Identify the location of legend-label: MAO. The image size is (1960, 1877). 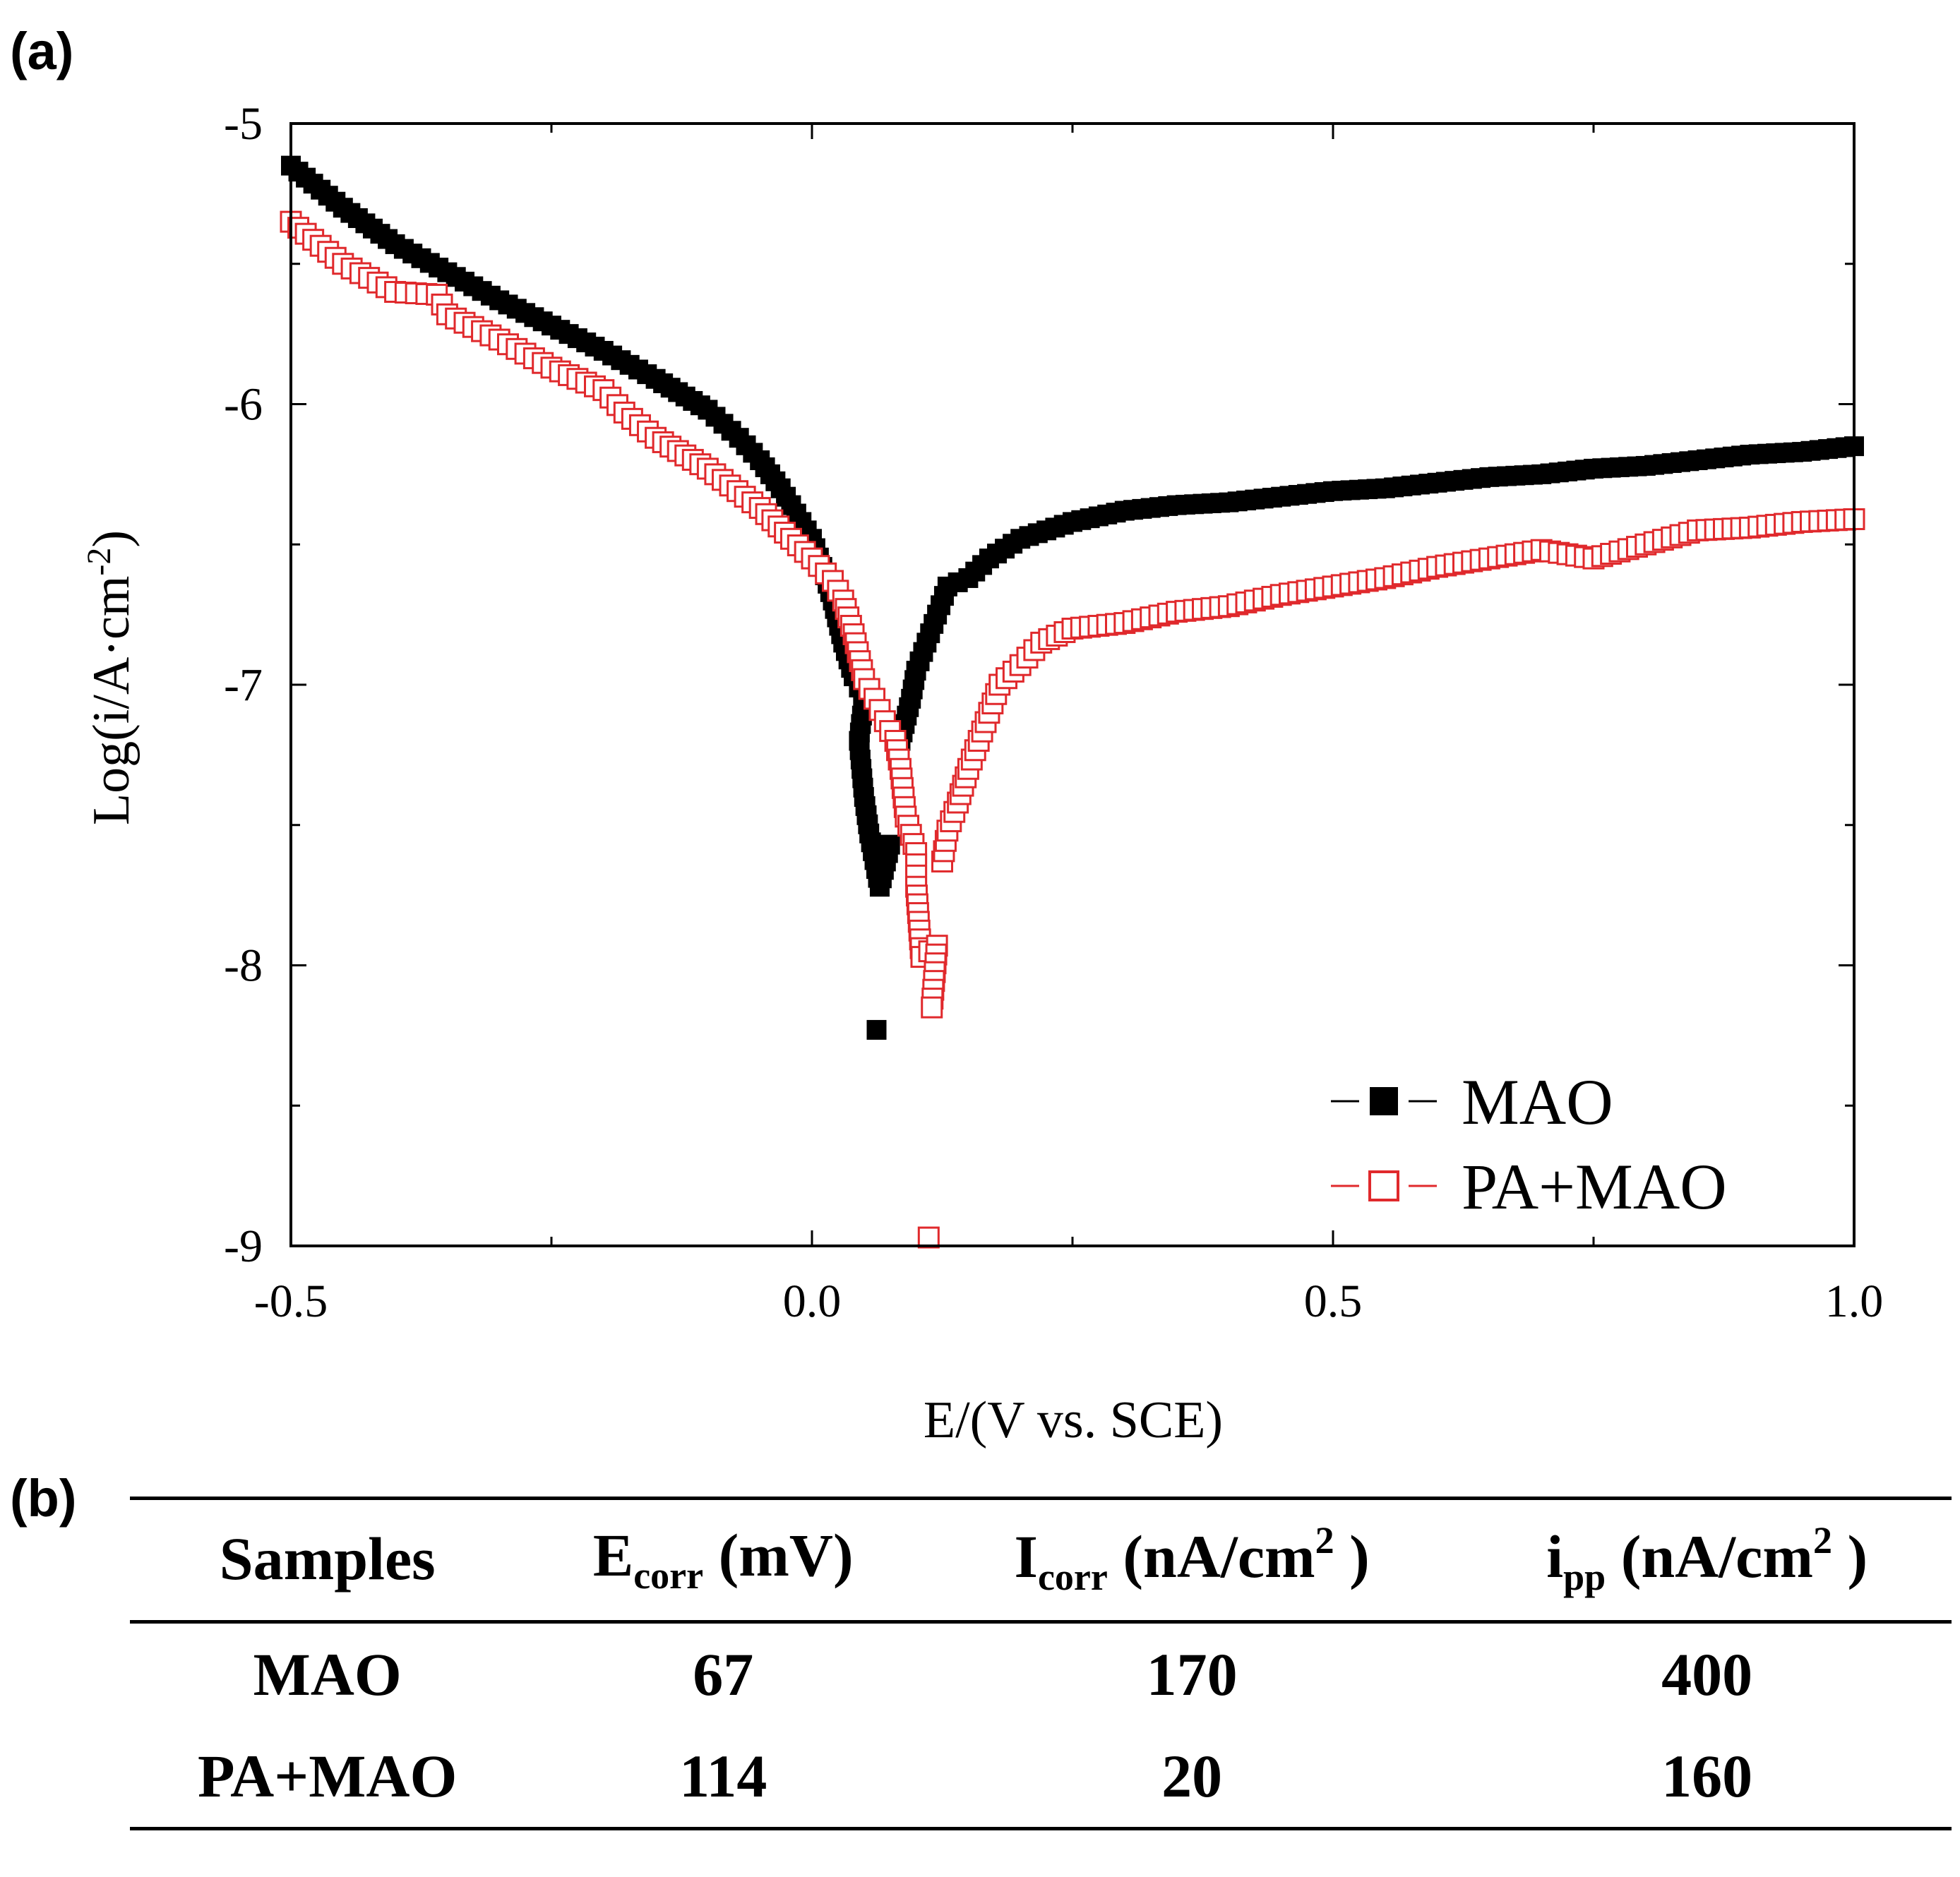
(1537, 1102).